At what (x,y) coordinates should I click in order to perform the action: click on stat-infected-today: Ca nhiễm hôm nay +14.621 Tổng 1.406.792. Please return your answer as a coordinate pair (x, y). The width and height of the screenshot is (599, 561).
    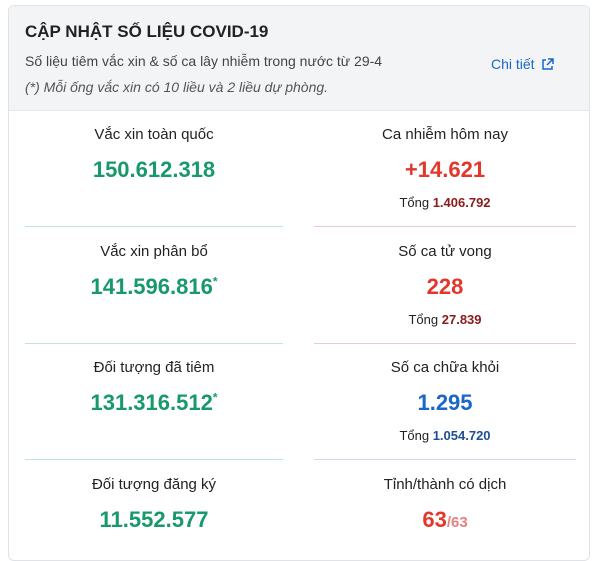
    Looking at the image, I should click on (445, 168).